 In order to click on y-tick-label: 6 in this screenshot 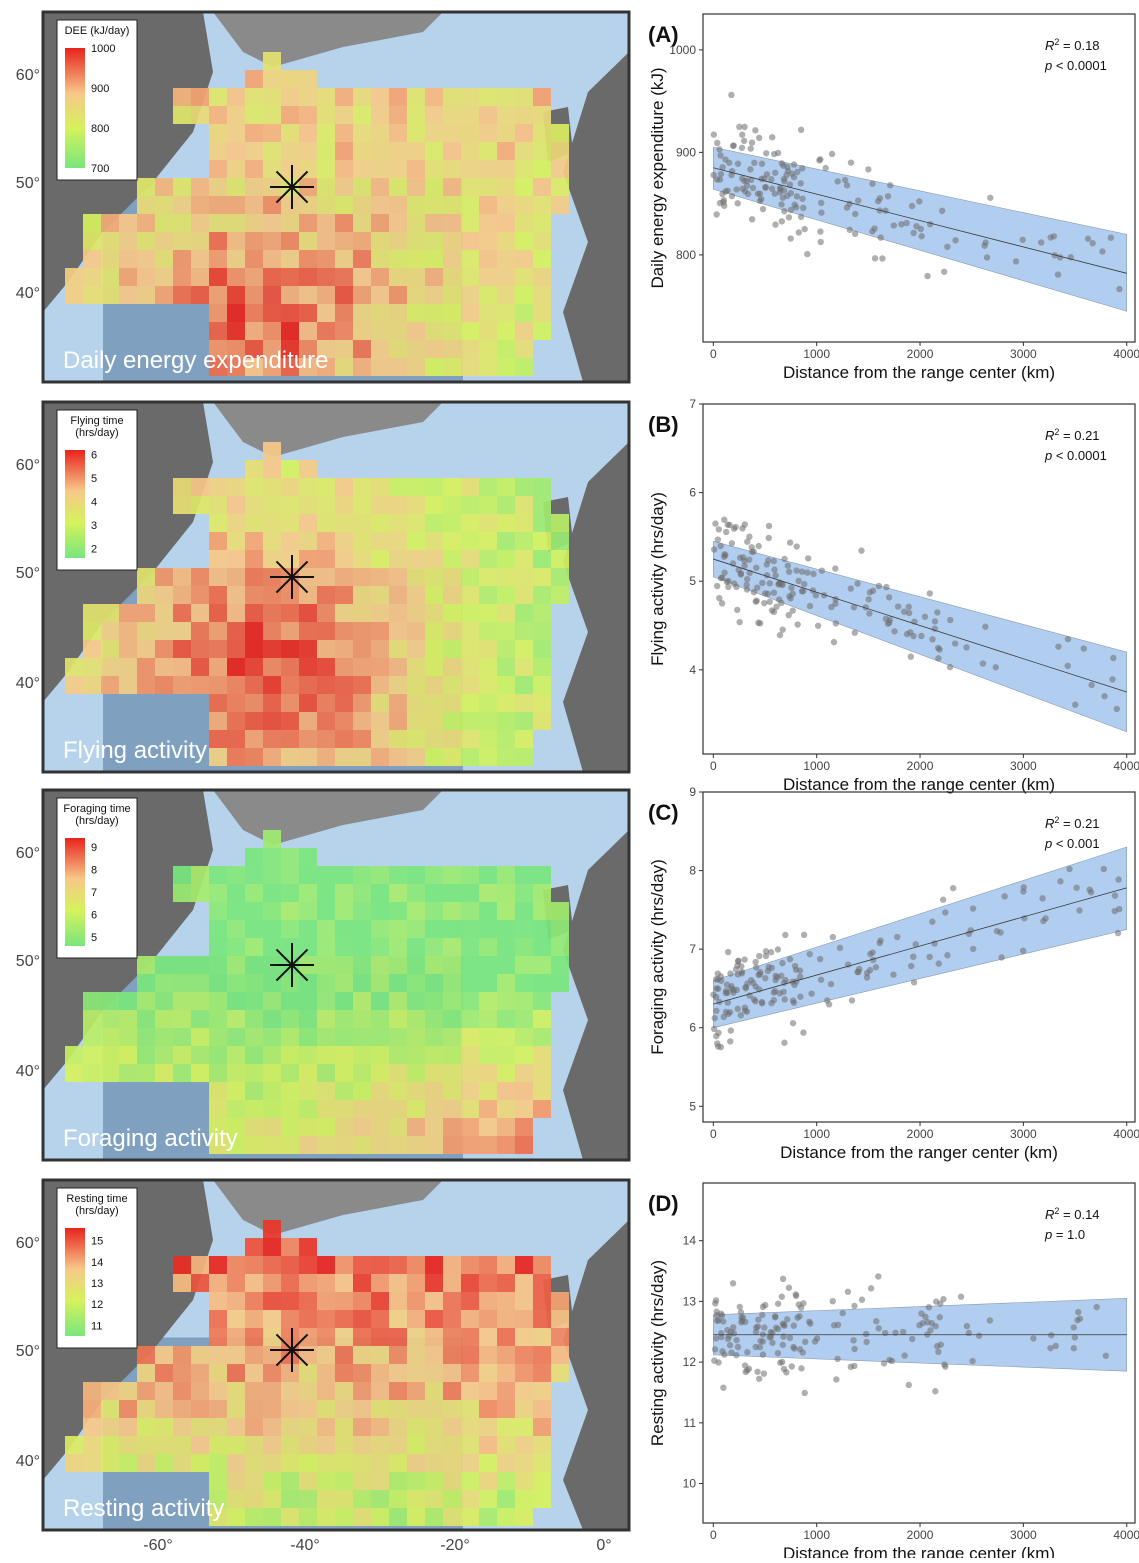, I will do `click(692, 493)`.